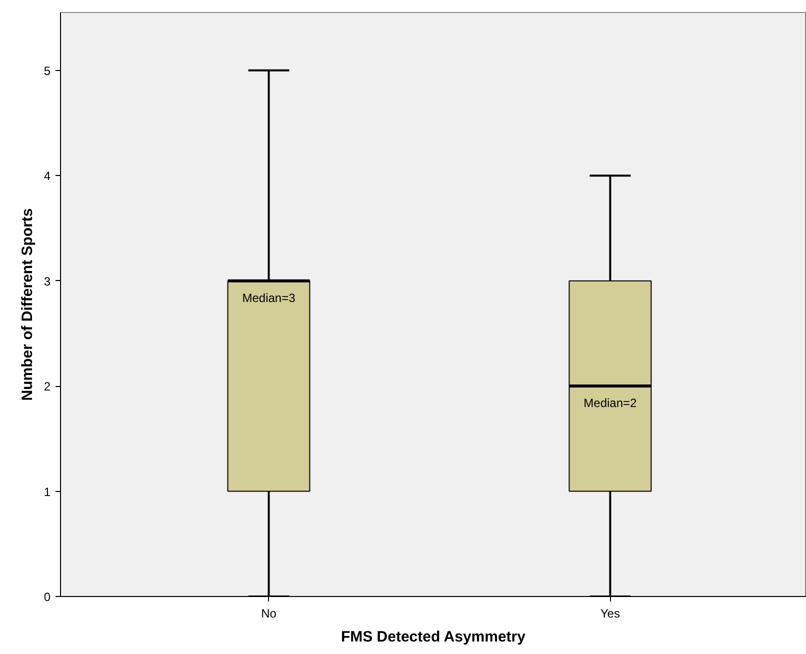 This screenshot has height=654, width=806. What do you see at coordinates (27, 304) in the screenshot?
I see `y-axis-title: Number of Different Sports` at bounding box center [27, 304].